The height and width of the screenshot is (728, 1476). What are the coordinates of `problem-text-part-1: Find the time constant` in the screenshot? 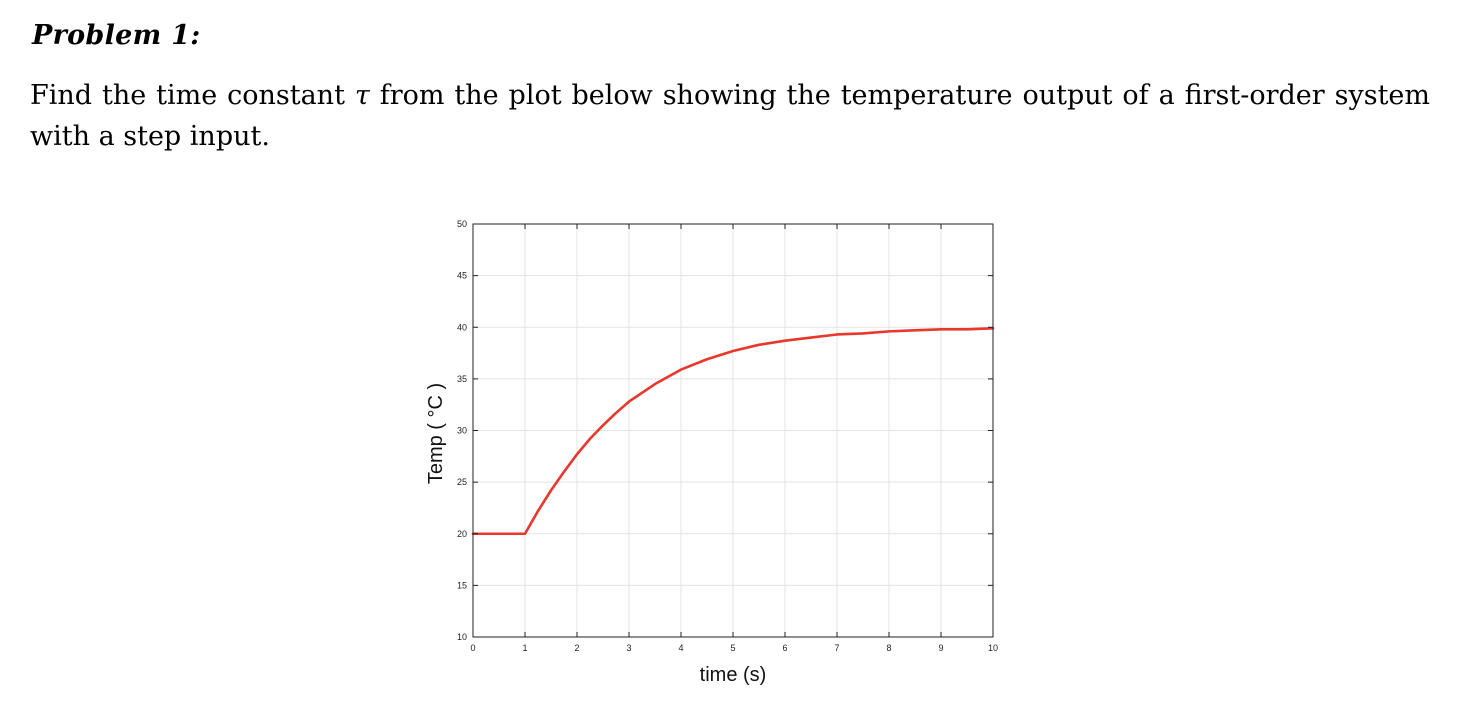 It's located at (192, 95).